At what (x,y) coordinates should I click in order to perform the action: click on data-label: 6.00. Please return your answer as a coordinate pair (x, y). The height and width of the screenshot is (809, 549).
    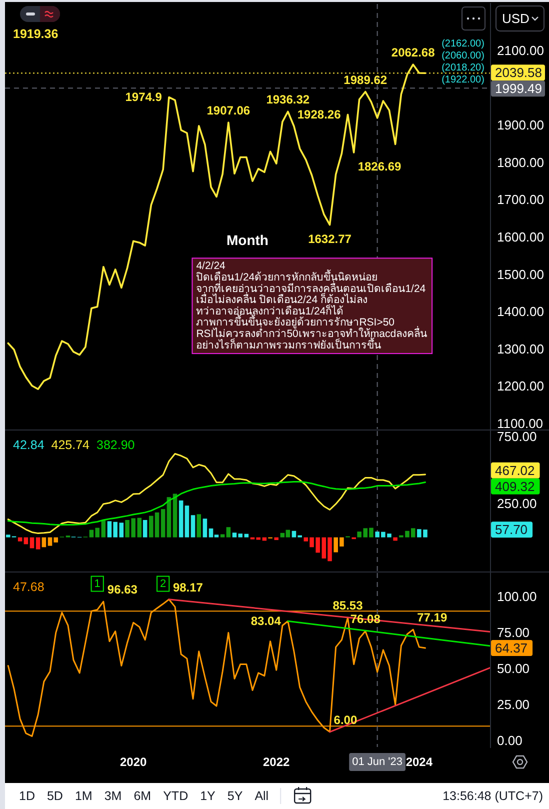
    Looking at the image, I should click on (346, 719).